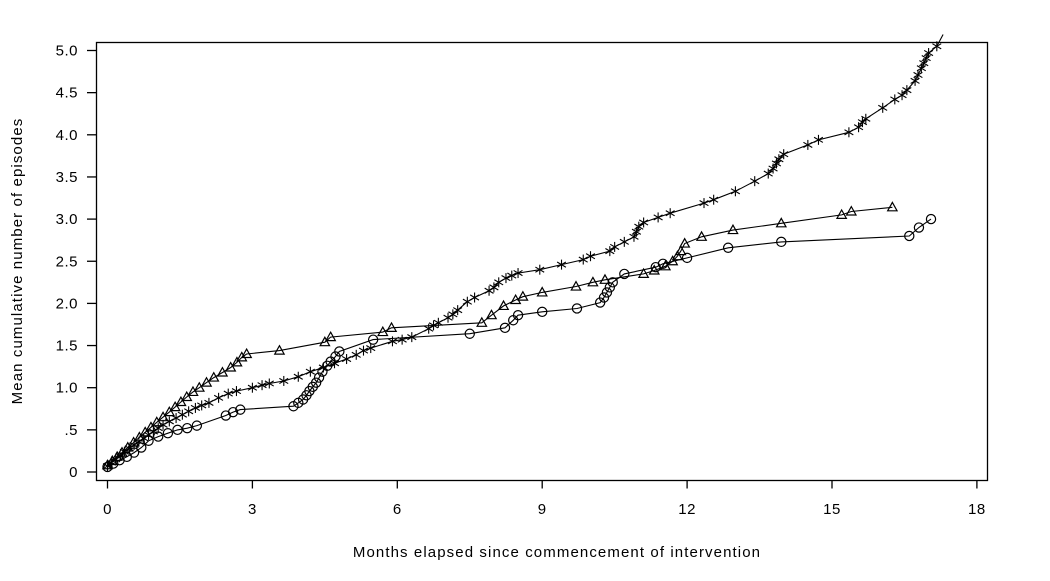  Describe the element at coordinates (252, 509) in the screenshot. I see `x-tick-label: 3` at that location.